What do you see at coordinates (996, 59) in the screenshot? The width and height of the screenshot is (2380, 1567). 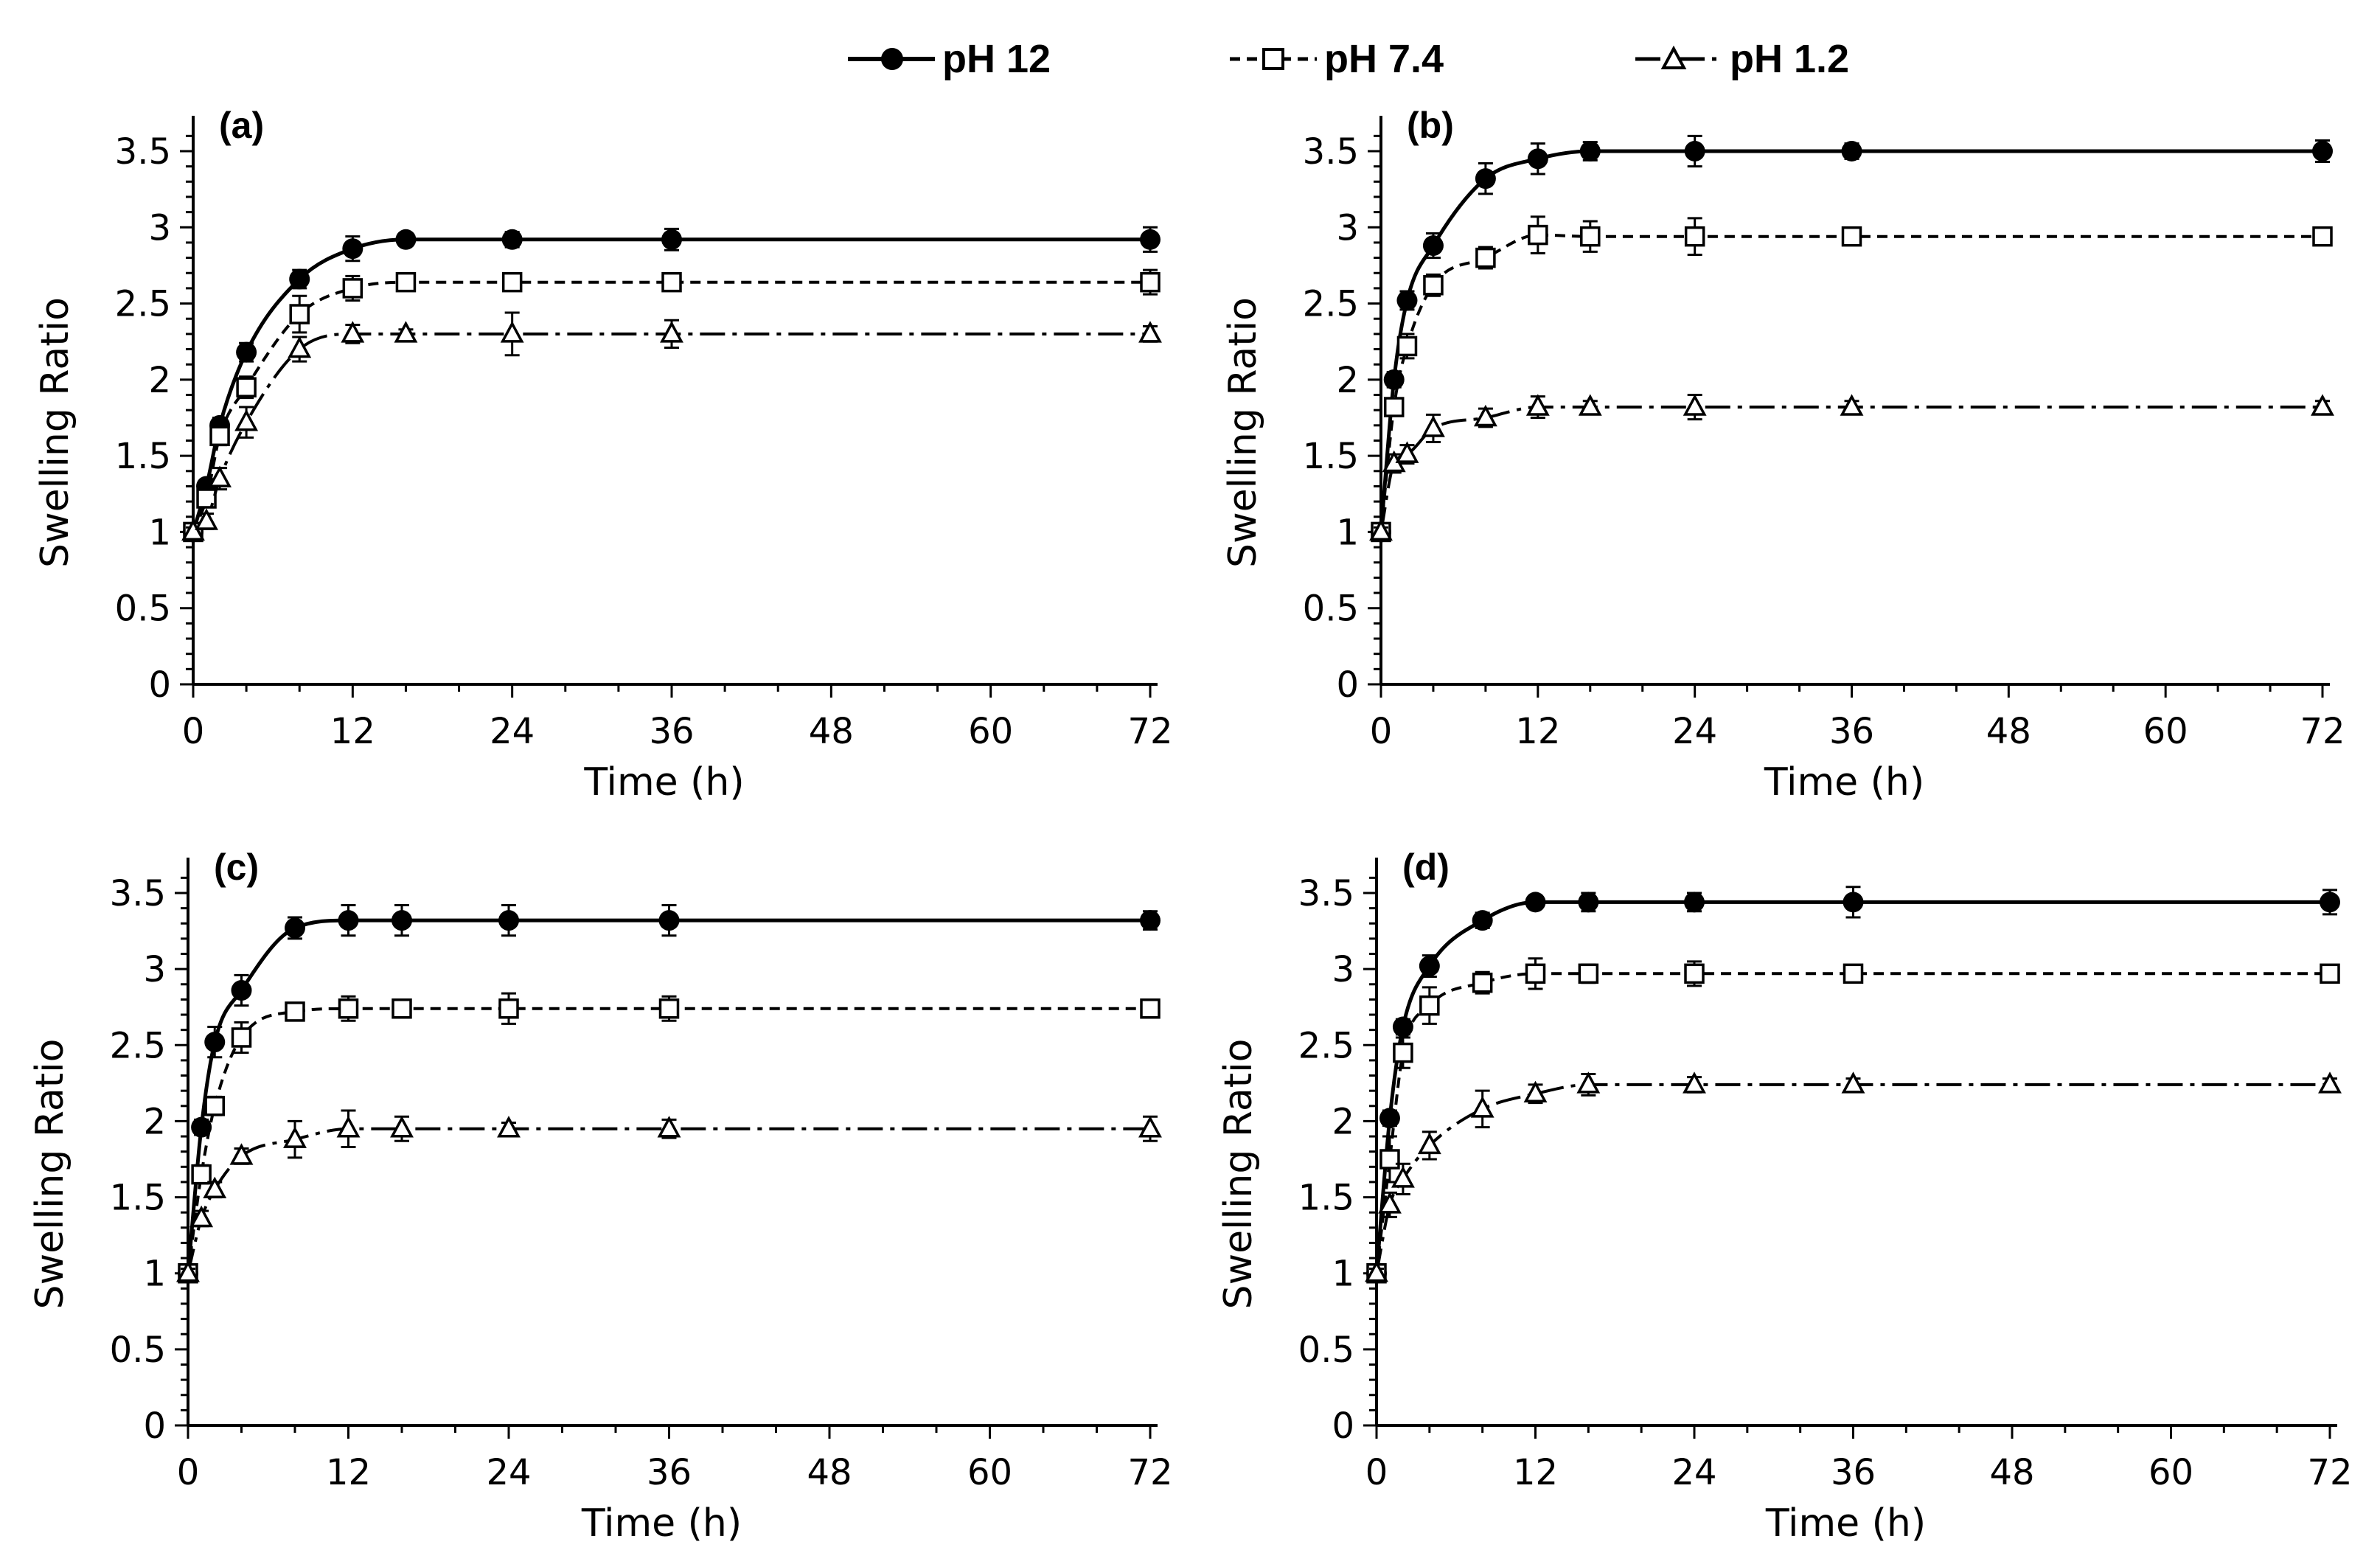 I see `legend-label-ph12: pH 12` at bounding box center [996, 59].